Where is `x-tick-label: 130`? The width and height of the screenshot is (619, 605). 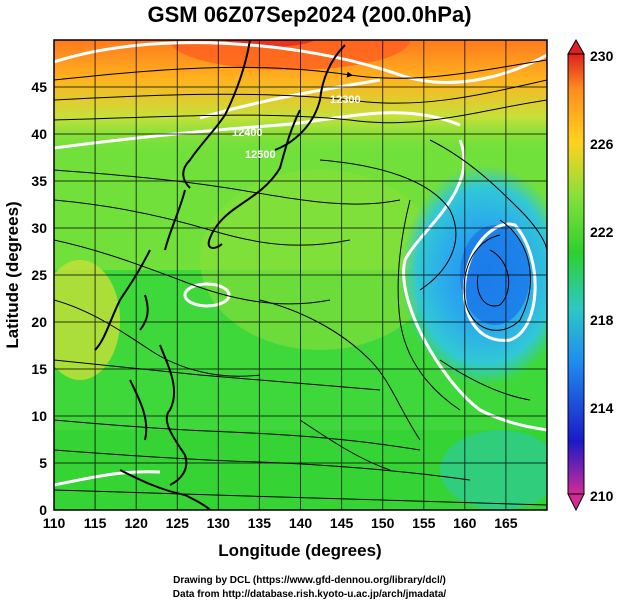 x-tick-label: 130 is located at coordinates (219, 523).